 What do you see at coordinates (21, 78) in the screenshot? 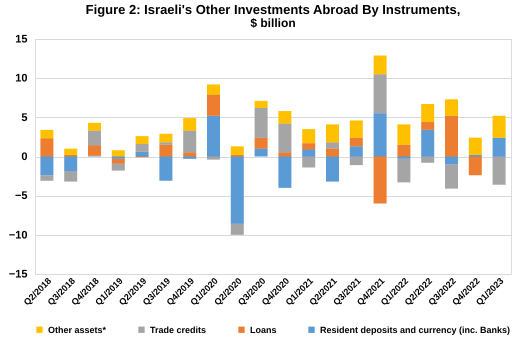
I see `y-tick-label: 10` at bounding box center [21, 78].